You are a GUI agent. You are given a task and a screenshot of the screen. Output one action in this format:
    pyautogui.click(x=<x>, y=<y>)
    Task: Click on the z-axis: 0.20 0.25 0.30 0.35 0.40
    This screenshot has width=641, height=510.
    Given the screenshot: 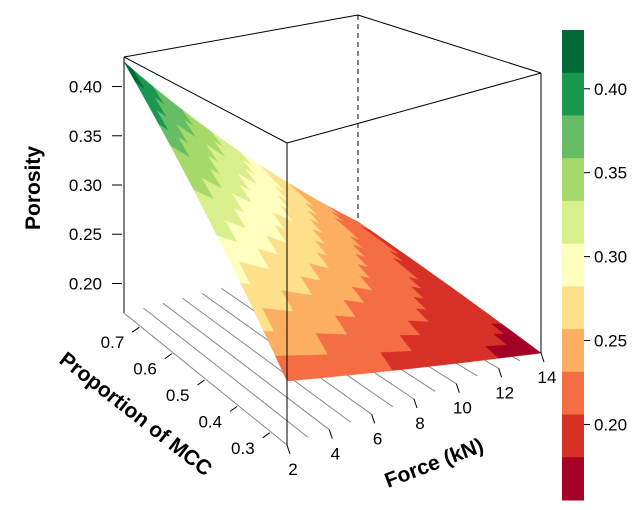 What is the action you would take?
    pyautogui.click(x=95, y=185)
    